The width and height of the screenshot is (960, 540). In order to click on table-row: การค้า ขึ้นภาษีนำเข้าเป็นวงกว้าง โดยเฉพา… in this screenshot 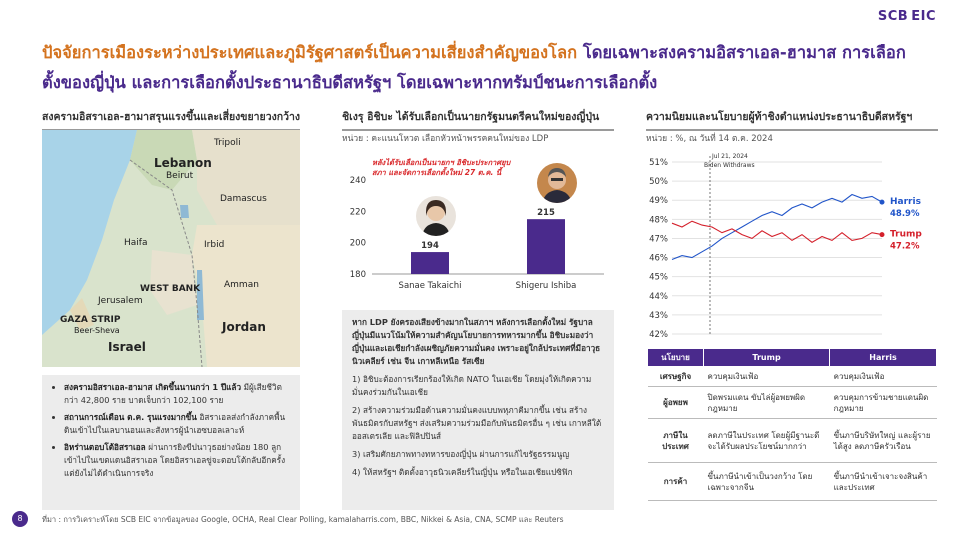, I will do `click(792, 481)`.